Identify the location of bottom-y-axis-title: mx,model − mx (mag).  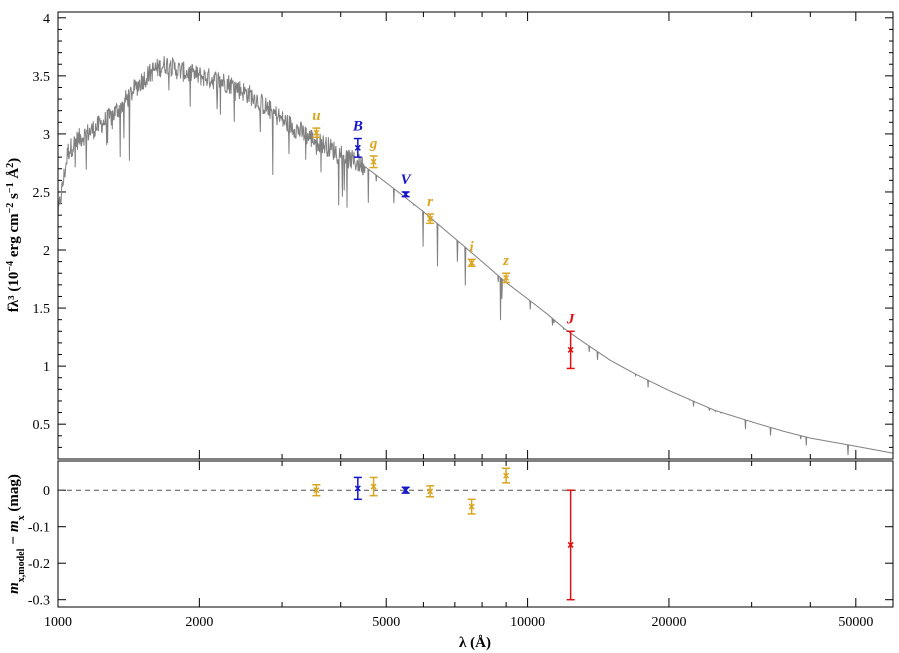
(16, 534).